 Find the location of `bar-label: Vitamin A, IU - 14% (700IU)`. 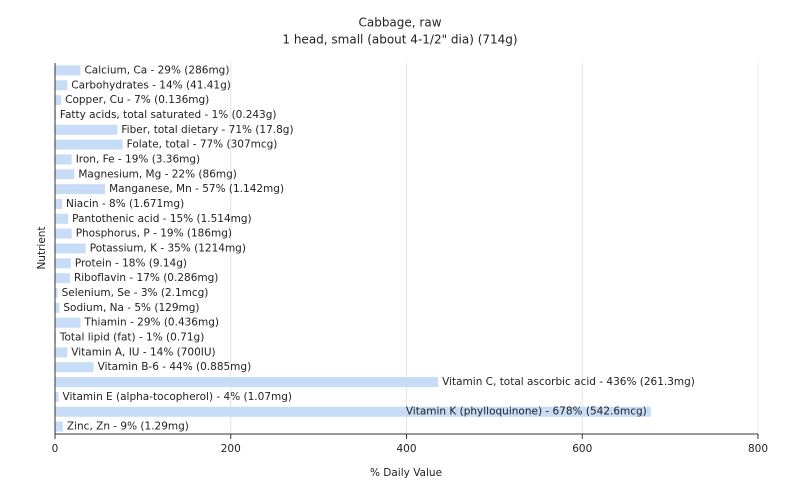

bar-label: Vitamin A, IU - 14% (700IU) is located at coordinates (143, 352).